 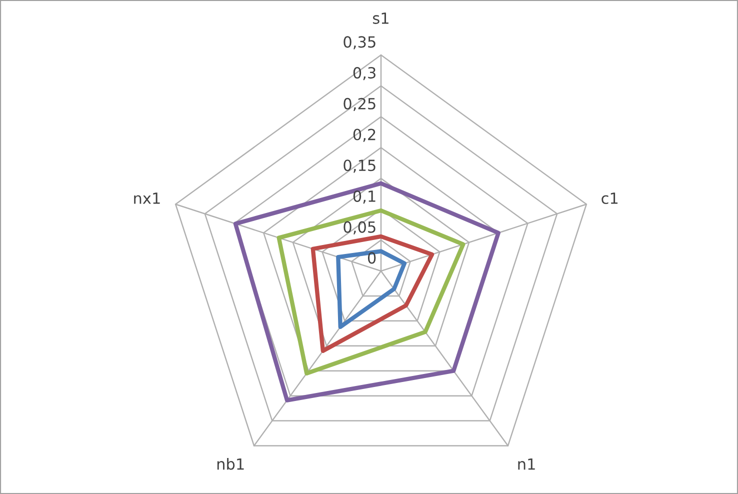 What do you see at coordinates (372, 258) in the screenshot?
I see `y-tick-label: 0` at bounding box center [372, 258].